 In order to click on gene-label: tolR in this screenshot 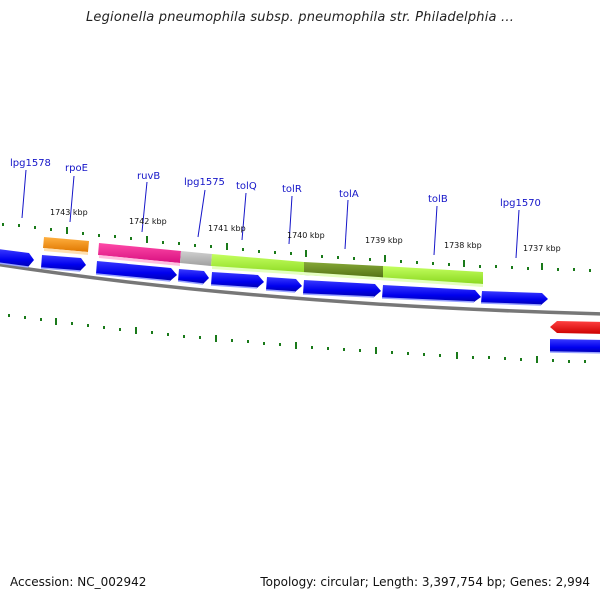, I will do `click(292, 189)`.